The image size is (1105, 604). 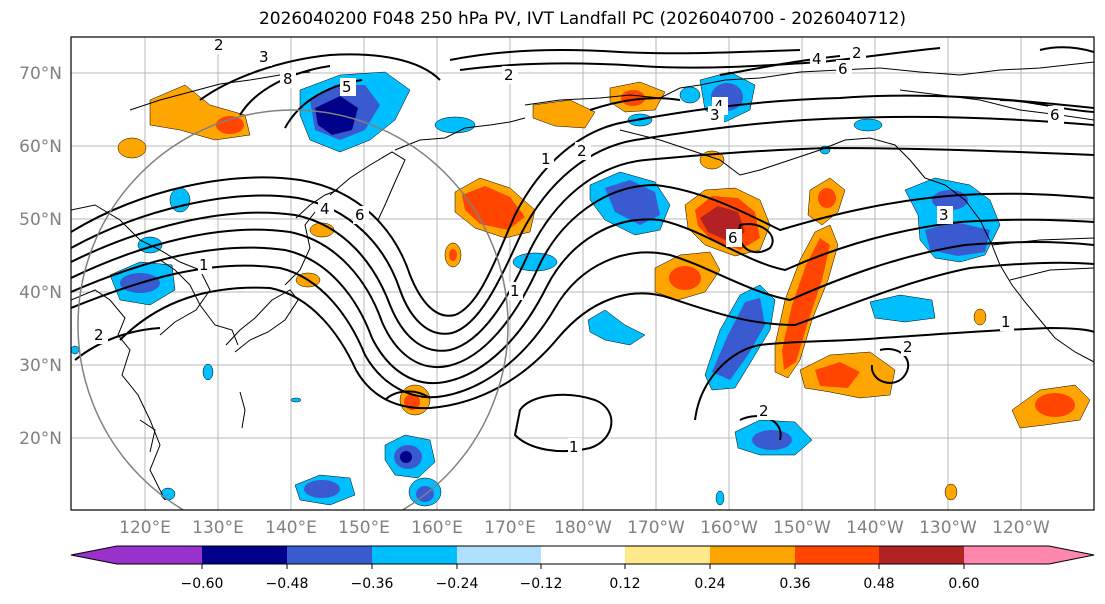 I want to click on colorbar-tick-label: 0.12, so click(x=624, y=584).